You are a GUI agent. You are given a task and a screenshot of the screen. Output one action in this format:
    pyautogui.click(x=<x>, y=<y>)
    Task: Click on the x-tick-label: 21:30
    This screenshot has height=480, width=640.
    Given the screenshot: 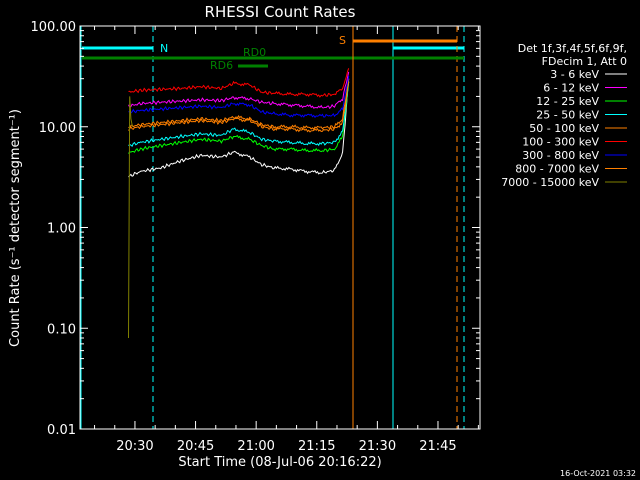 What is the action you would take?
    pyautogui.click(x=377, y=446)
    